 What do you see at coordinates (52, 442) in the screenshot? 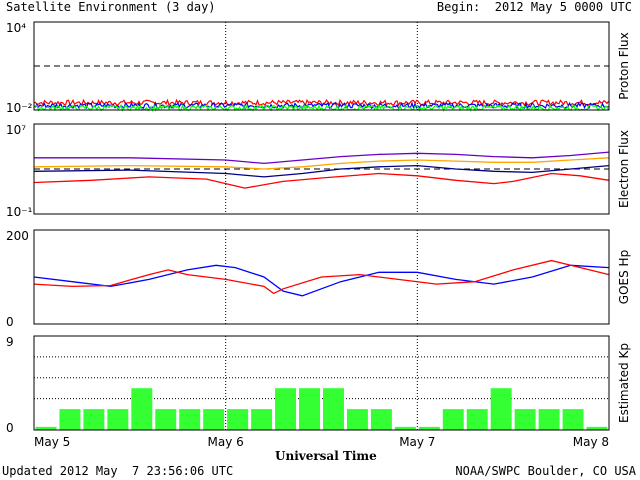
I see `x-tick-label: May 5` at bounding box center [52, 442].